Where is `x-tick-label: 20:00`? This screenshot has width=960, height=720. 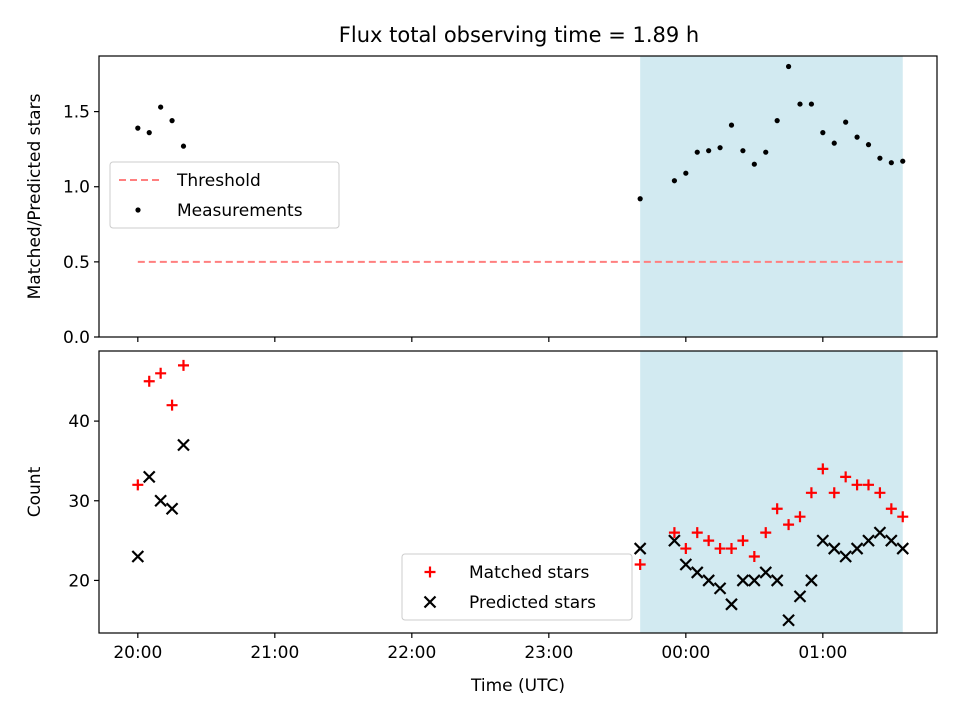
x-tick-label: 20:00 is located at coordinates (137, 653).